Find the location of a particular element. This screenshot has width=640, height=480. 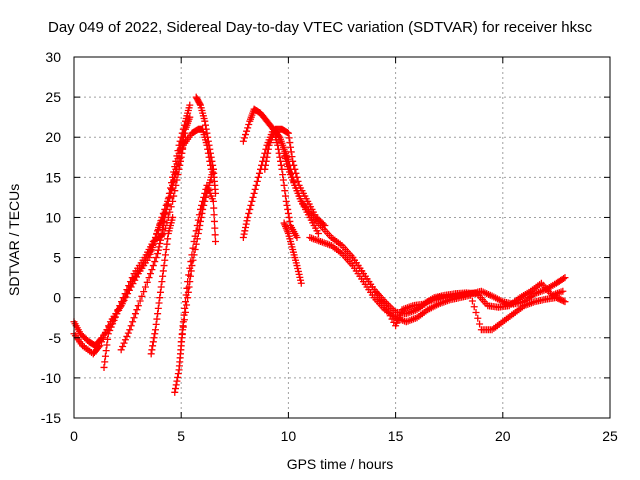

y-tick-label: 10 is located at coordinates (53, 217).